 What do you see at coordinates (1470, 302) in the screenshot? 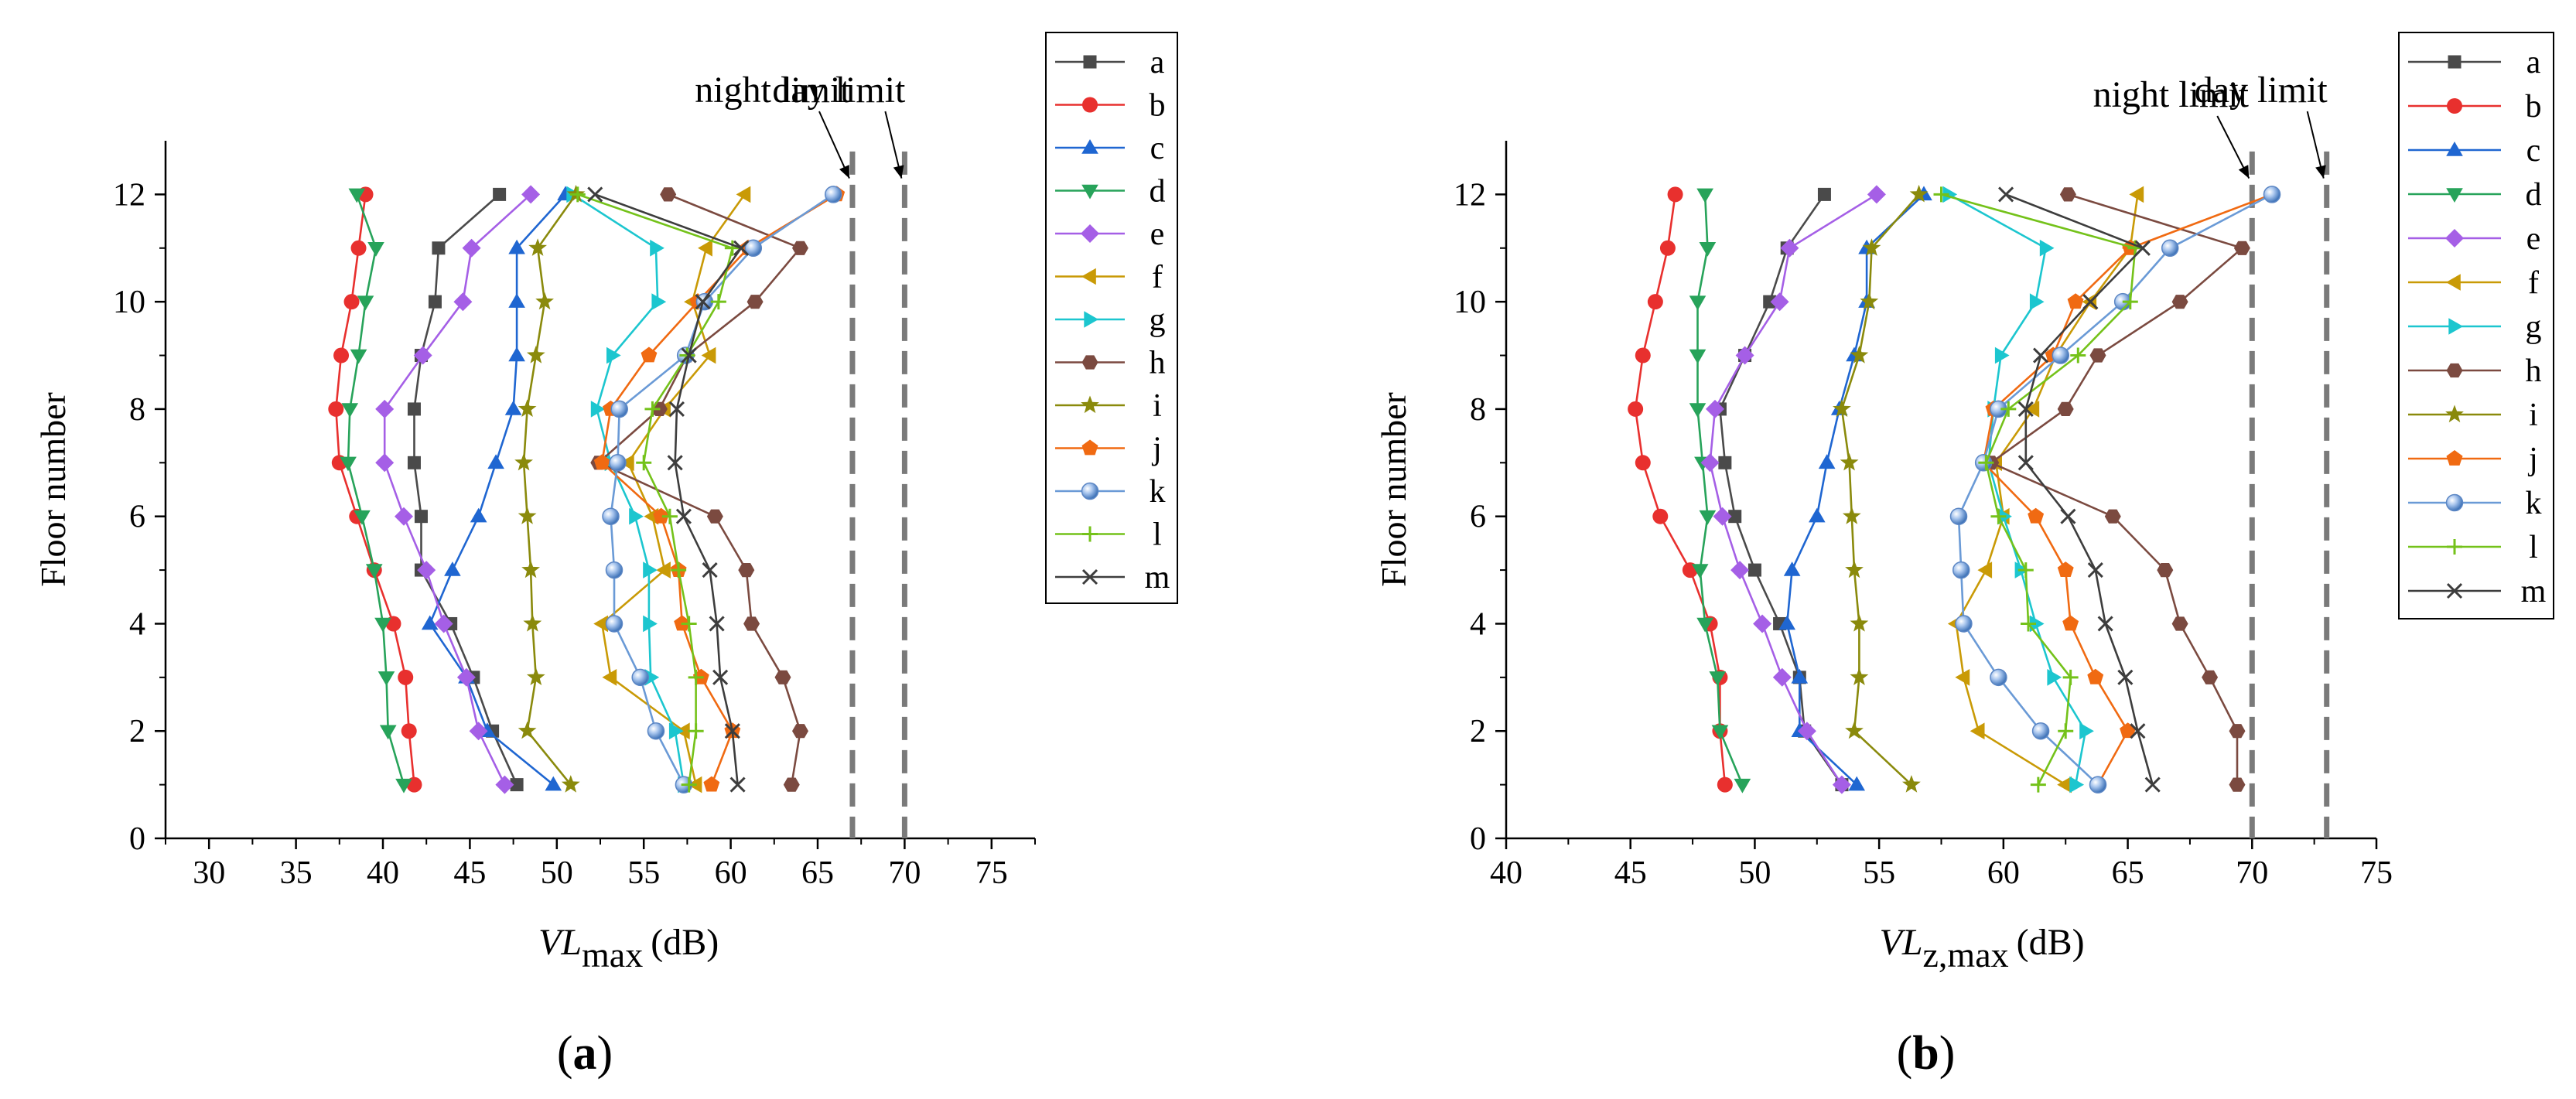
I see `y-tick-label: 10` at bounding box center [1470, 302].